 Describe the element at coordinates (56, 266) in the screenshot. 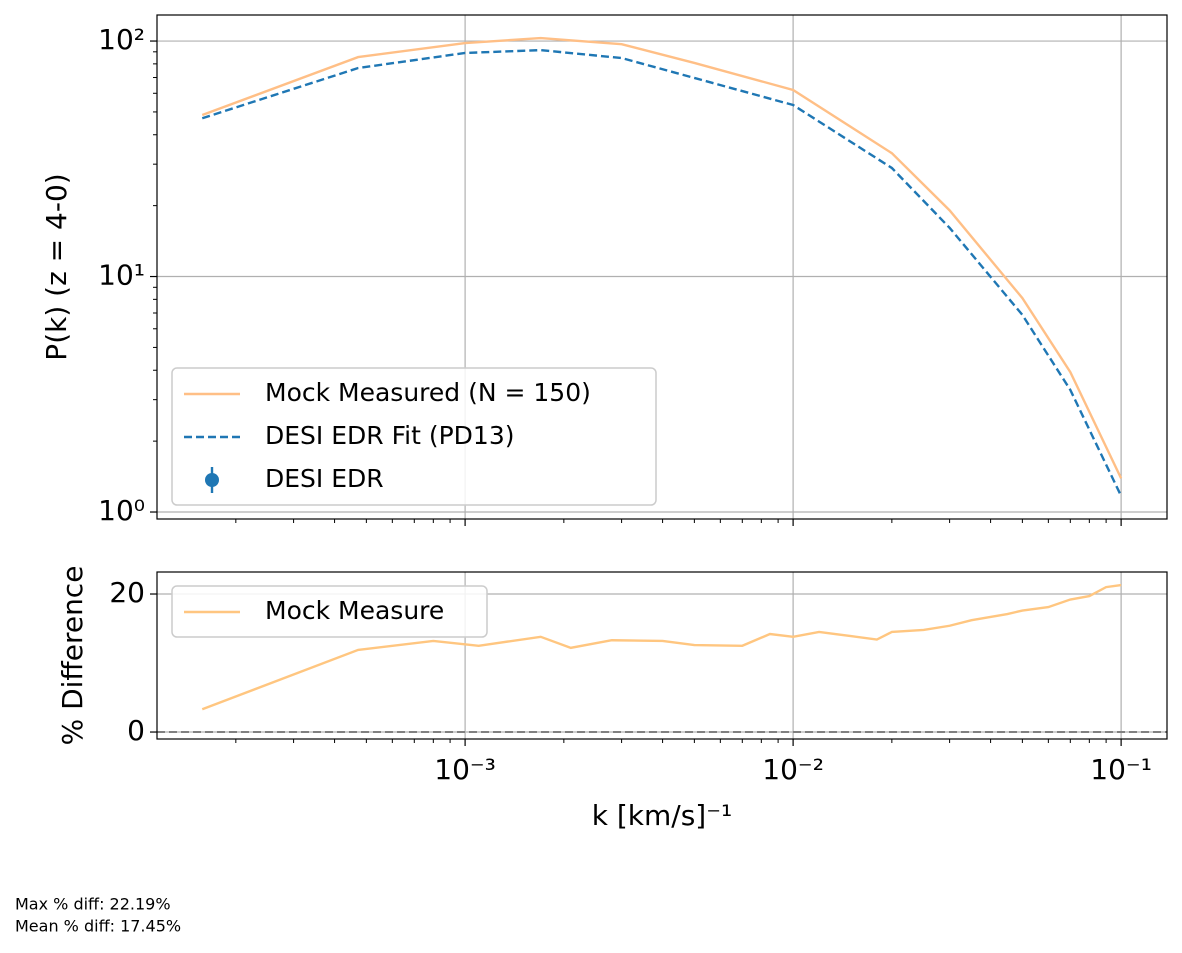

I see `y-axis-label: P(k) (z = 4-0)` at that location.